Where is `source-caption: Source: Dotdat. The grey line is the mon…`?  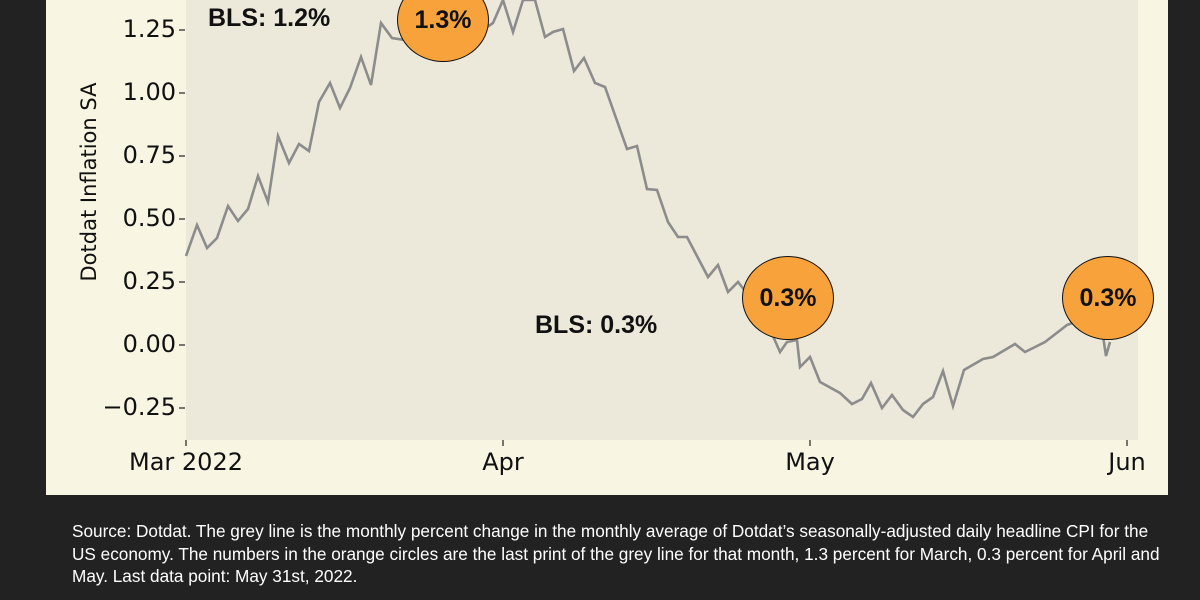 source-caption: Source: Dotdat. The grey line is the mon… is located at coordinates (616, 553).